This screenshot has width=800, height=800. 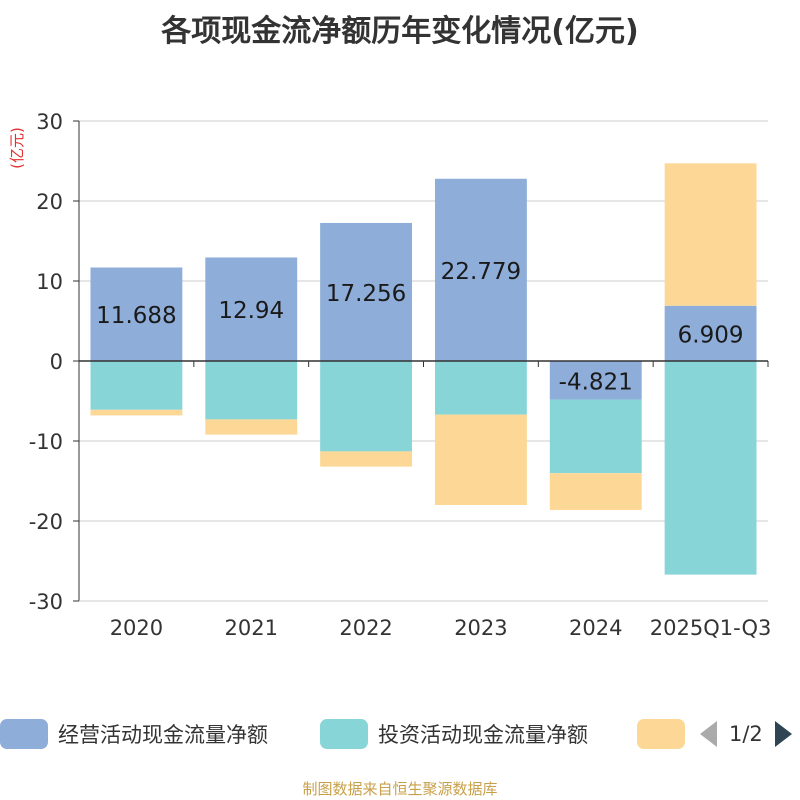 I want to click on y-tick-label: 10, so click(x=49, y=282).